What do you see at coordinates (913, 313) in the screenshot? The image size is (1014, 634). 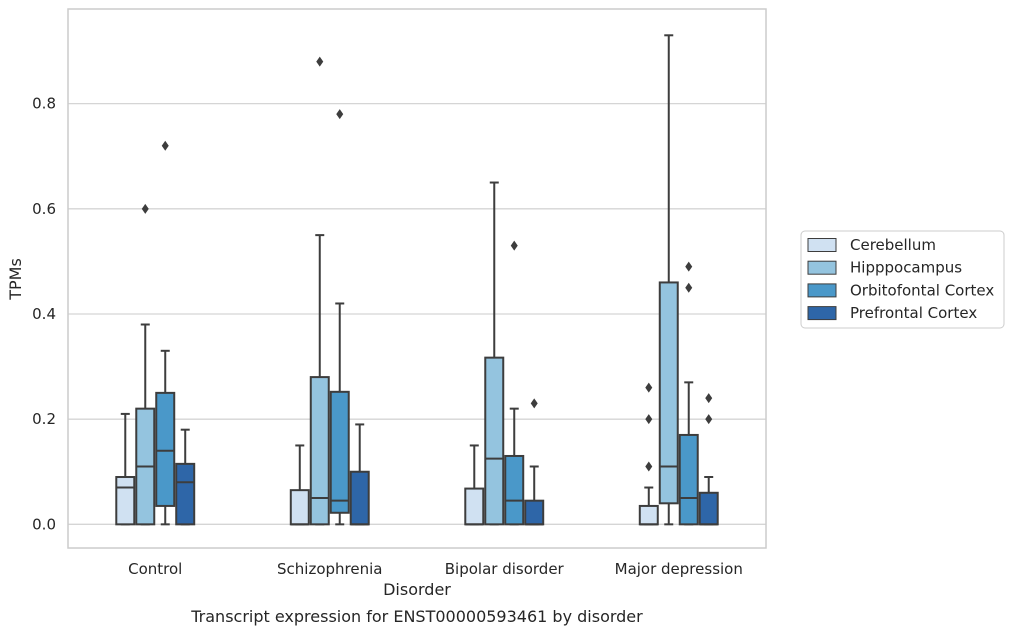 I see `legend-label: Prefrontal Cortex` at bounding box center [913, 313].